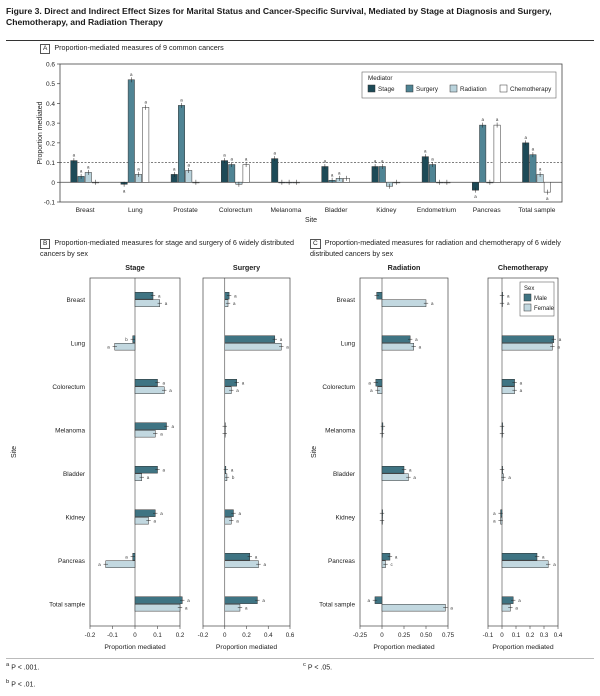  Describe the element at coordinates (459, 85) in the screenshot. I see `legend-box` at that location.